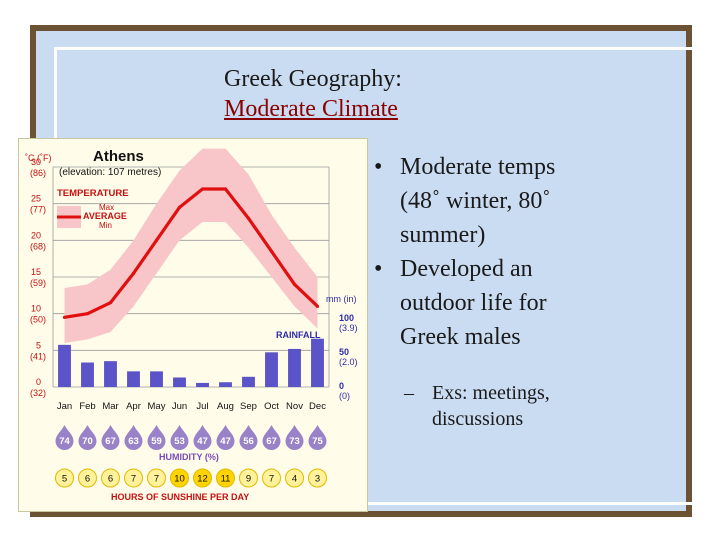  What do you see at coordinates (93, 193) in the screenshot?
I see `temperature-label: TEMPERATURE` at bounding box center [93, 193].